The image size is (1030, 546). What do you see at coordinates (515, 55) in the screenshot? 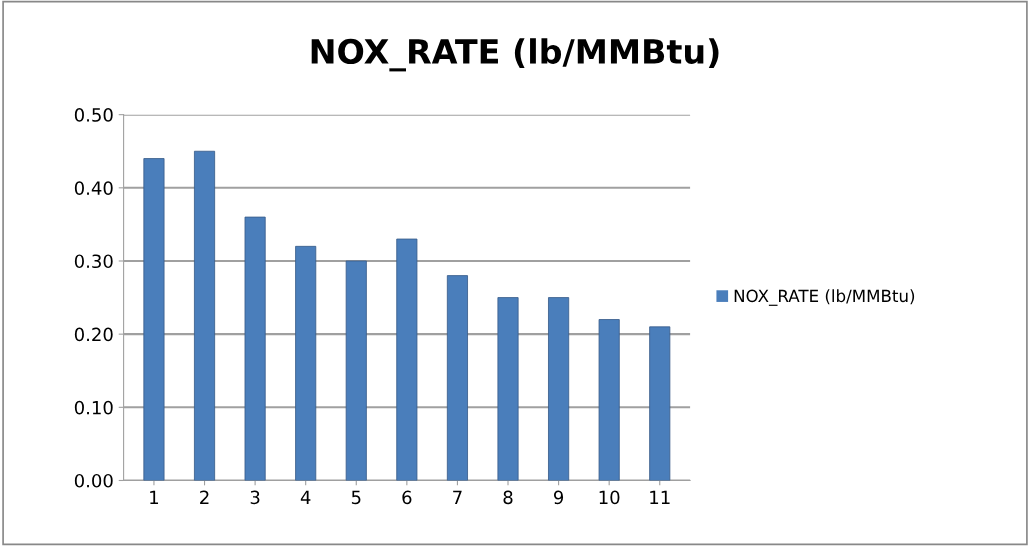
I see `chart-title: NOX_RATE (lb/MMBtu)` at bounding box center [515, 55].